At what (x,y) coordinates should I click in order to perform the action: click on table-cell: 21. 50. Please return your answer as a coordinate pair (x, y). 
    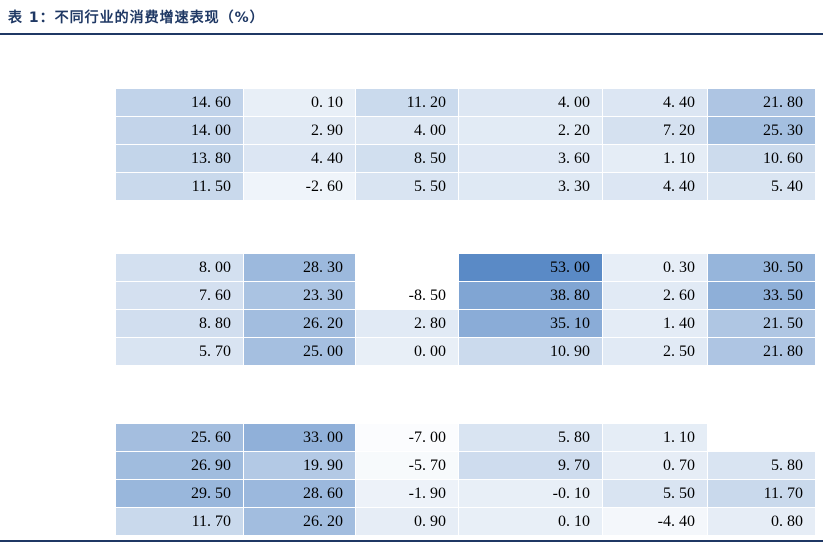
    Looking at the image, I should click on (761, 323).